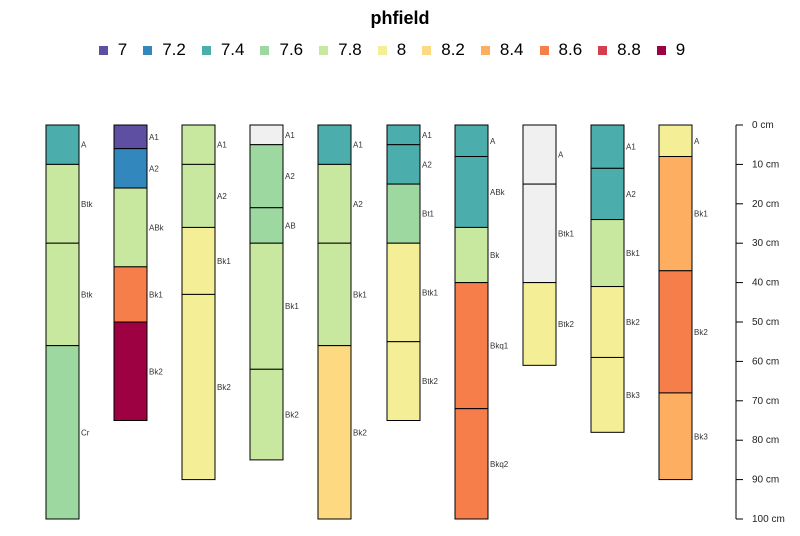  Describe the element at coordinates (570, 49) in the screenshot. I see `legend-label: 8.6` at that location.